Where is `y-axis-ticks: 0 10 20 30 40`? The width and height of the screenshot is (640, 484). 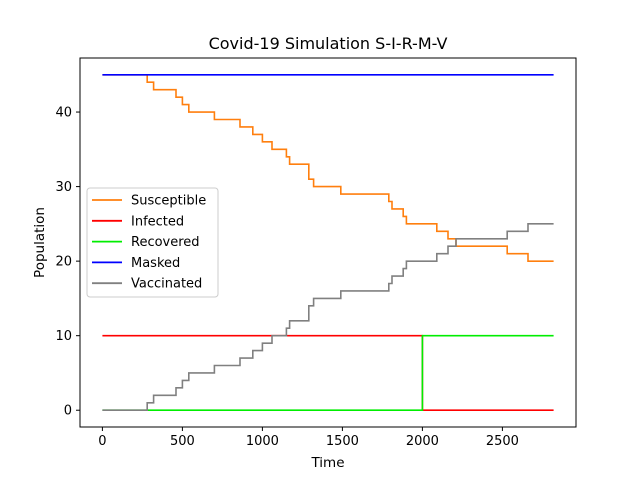
y-axis-ticks: 0 10 20 30 40 is located at coordinates (67, 262).